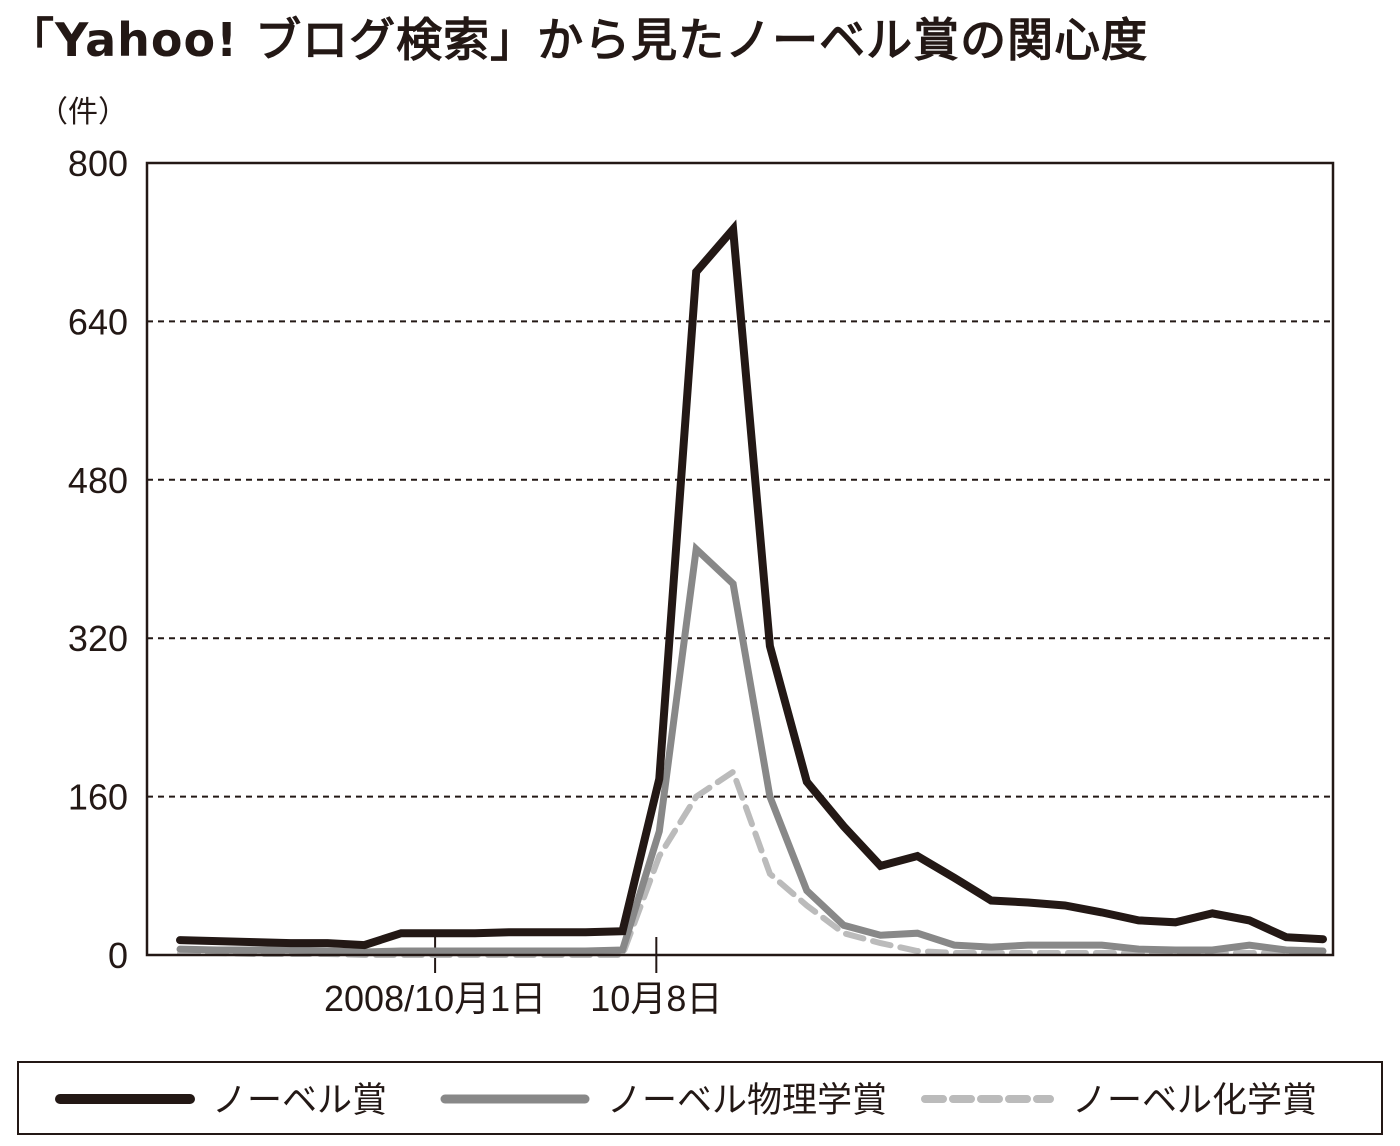 The width and height of the screenshot is (1400, 1146). What do you see at coordinates (83, 112) in the screenshot?
I see `y-axis-unit-label: （件）` at bounding box center [83, 112].